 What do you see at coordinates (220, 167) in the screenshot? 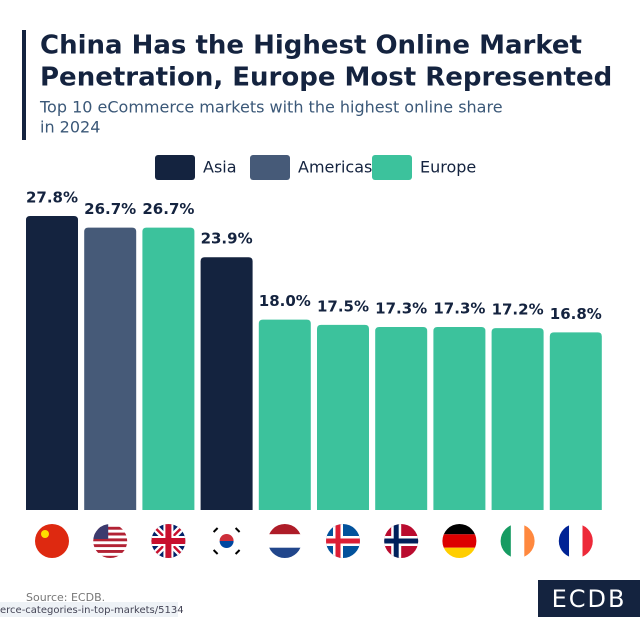
I see `legend-label: Asia` at bounding box center [220, 167].